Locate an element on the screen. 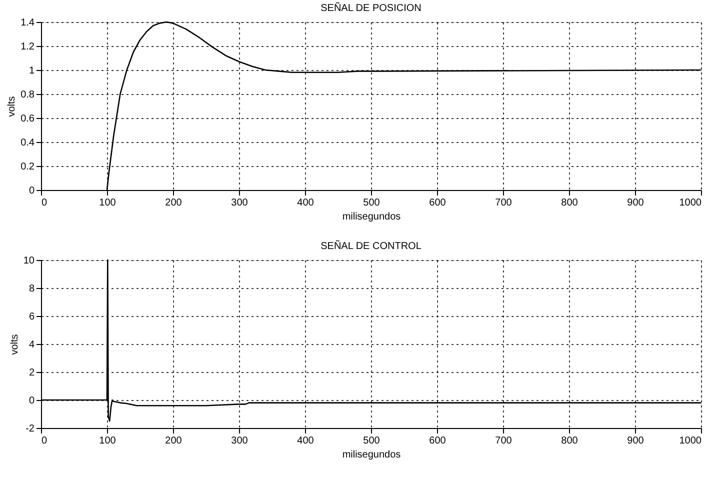 The width and height of the screenshot is (728, 496). y-tick-label: 4 is located at coordinates (31, 345).